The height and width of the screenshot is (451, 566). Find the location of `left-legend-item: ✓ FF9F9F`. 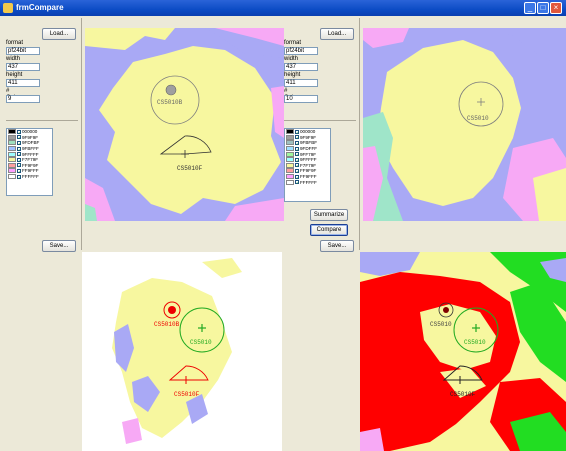

left-legend-item: ✓ FF9F9F is located at coordinates (29, 165).